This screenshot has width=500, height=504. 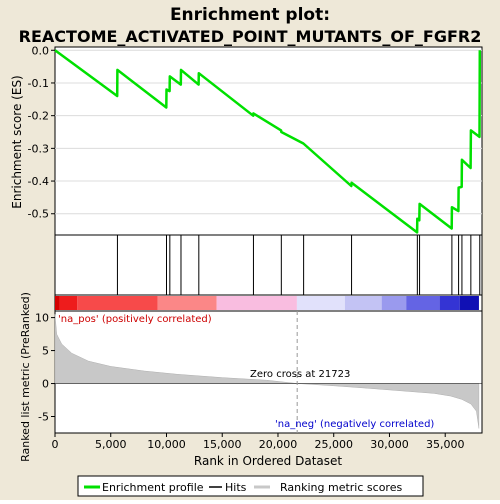 What do you see at coordinates (38, 83) in the screenshot?
I see `es-ytick-label: -0.1` at bounding box center [38, 83].